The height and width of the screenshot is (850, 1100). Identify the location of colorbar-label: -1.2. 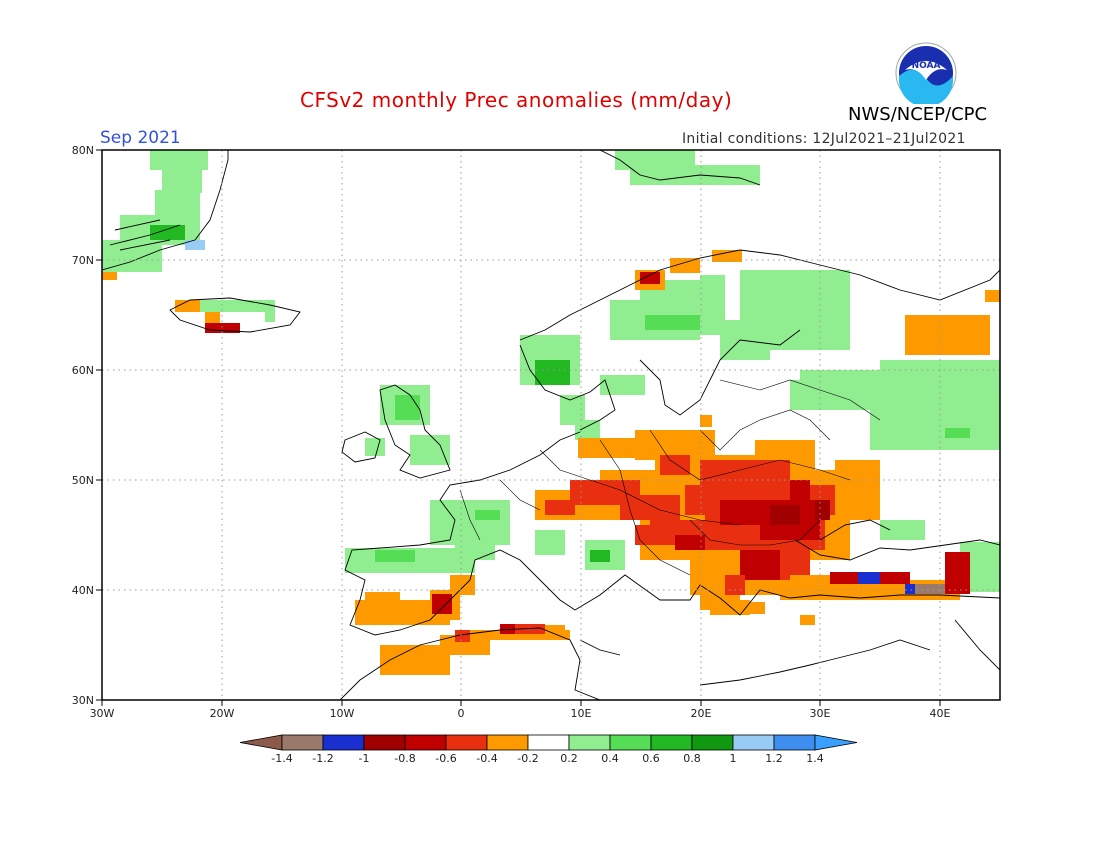
(322, 758).